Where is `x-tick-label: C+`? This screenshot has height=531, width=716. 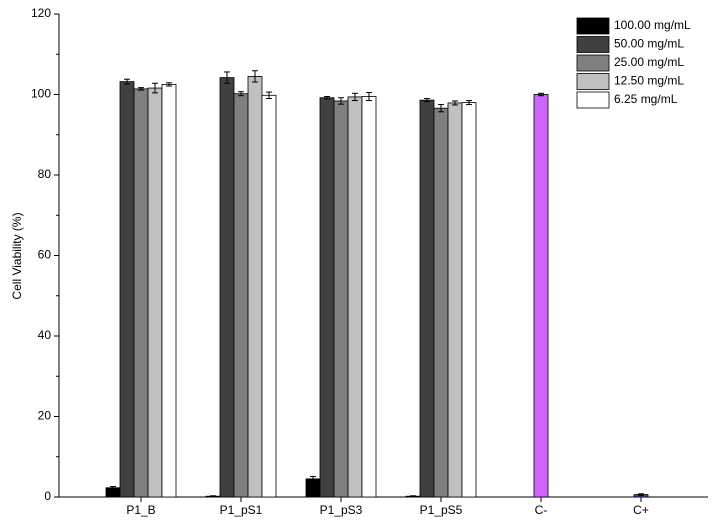 x-tick-label: C+ is located at coordinates (641, 510).